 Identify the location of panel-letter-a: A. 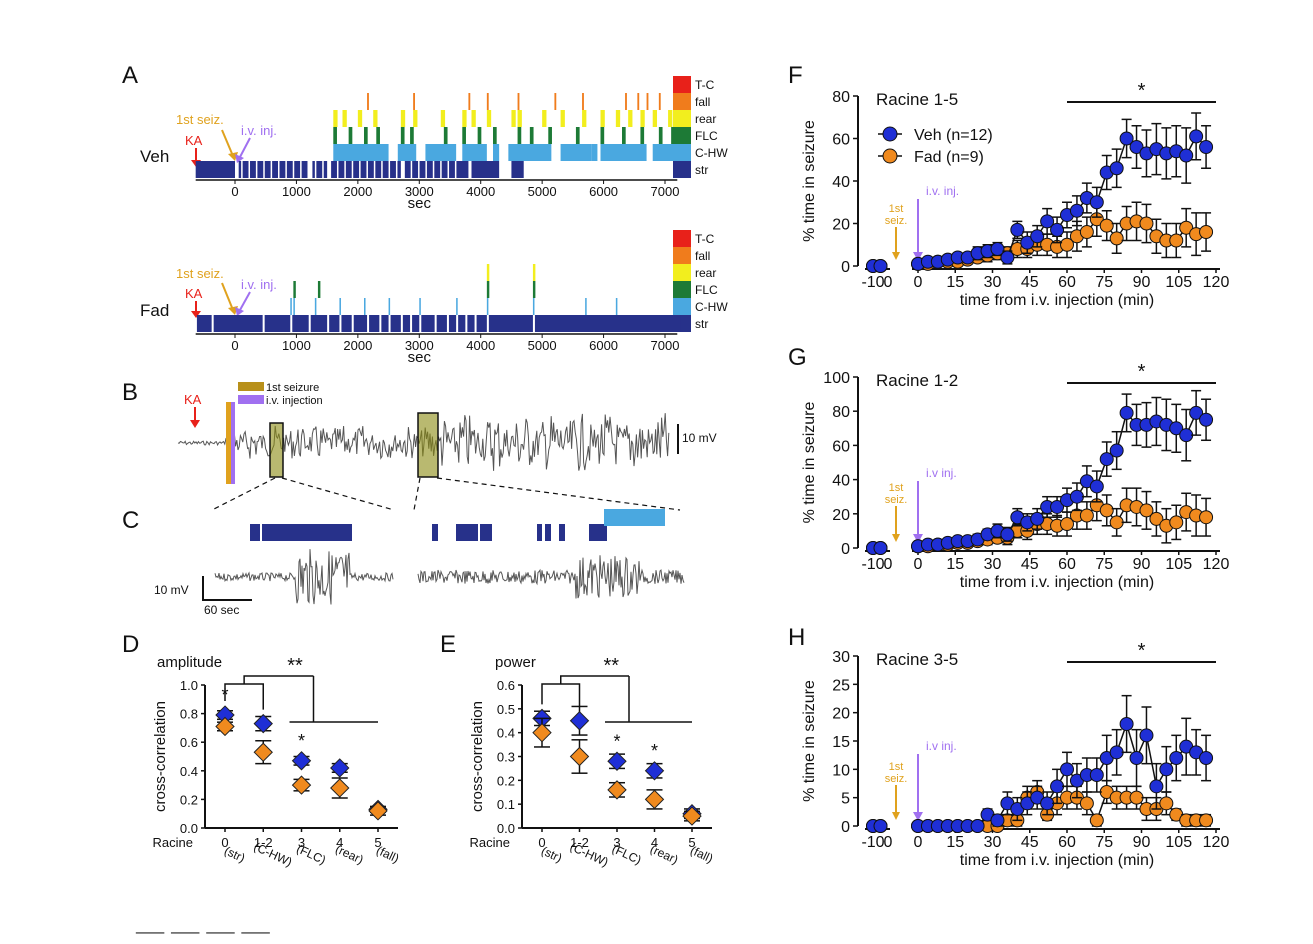
(130, 75).